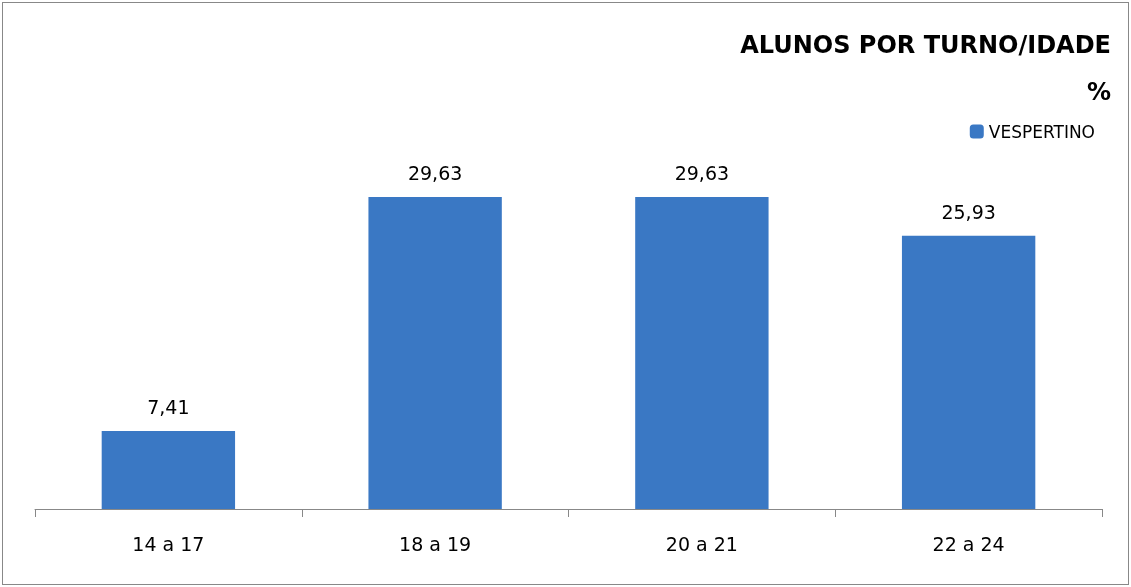 This screenshot has width=1131, height=587. What do you see at coordinates (168, 407) in the screenshot?
I see `data-label: 7,41` at bounding box center [168, 407].